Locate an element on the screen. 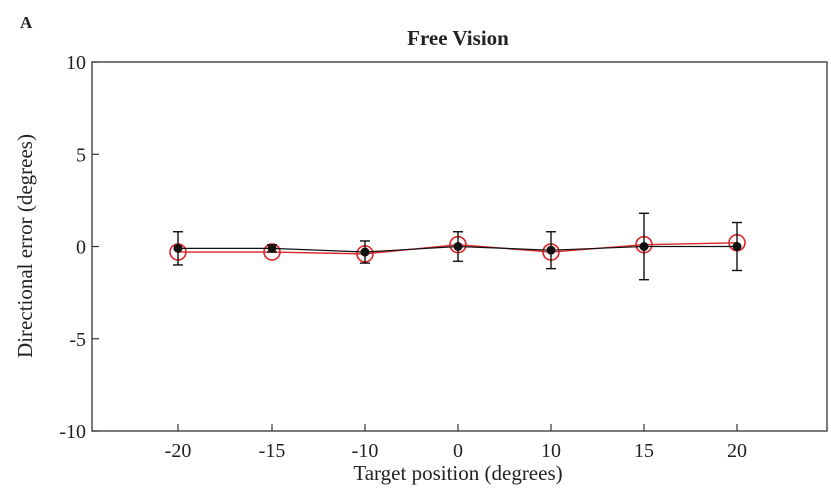 The height and width of the screenshot is (493, 831). plot-series is located at coordinates (457, 246).